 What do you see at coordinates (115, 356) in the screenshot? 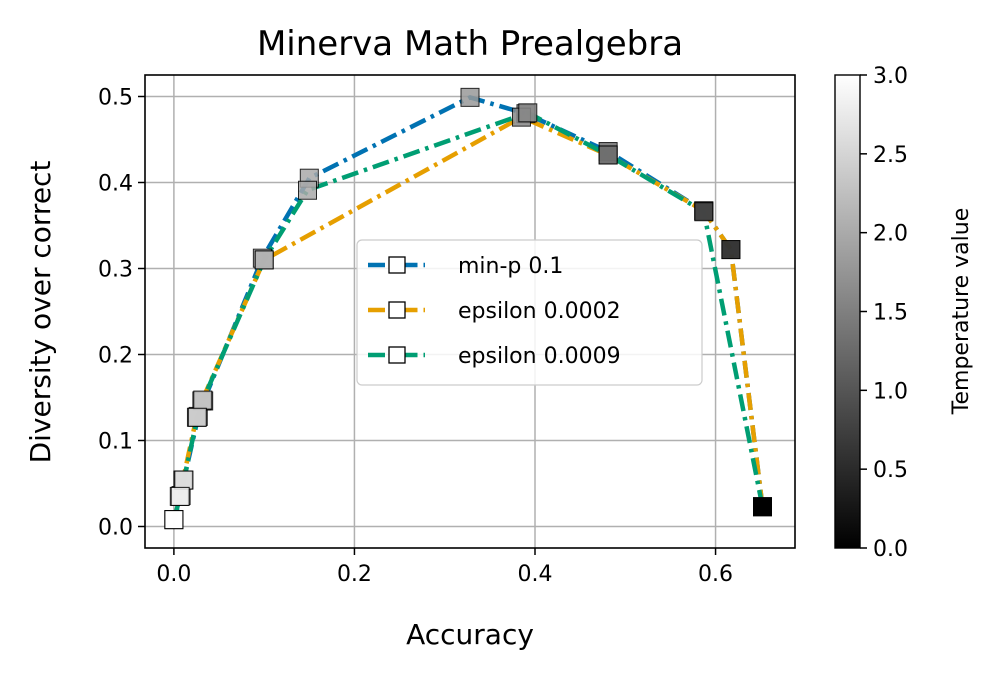
I see `y-tick-label: 0.2` at bounding box center [115, 356].